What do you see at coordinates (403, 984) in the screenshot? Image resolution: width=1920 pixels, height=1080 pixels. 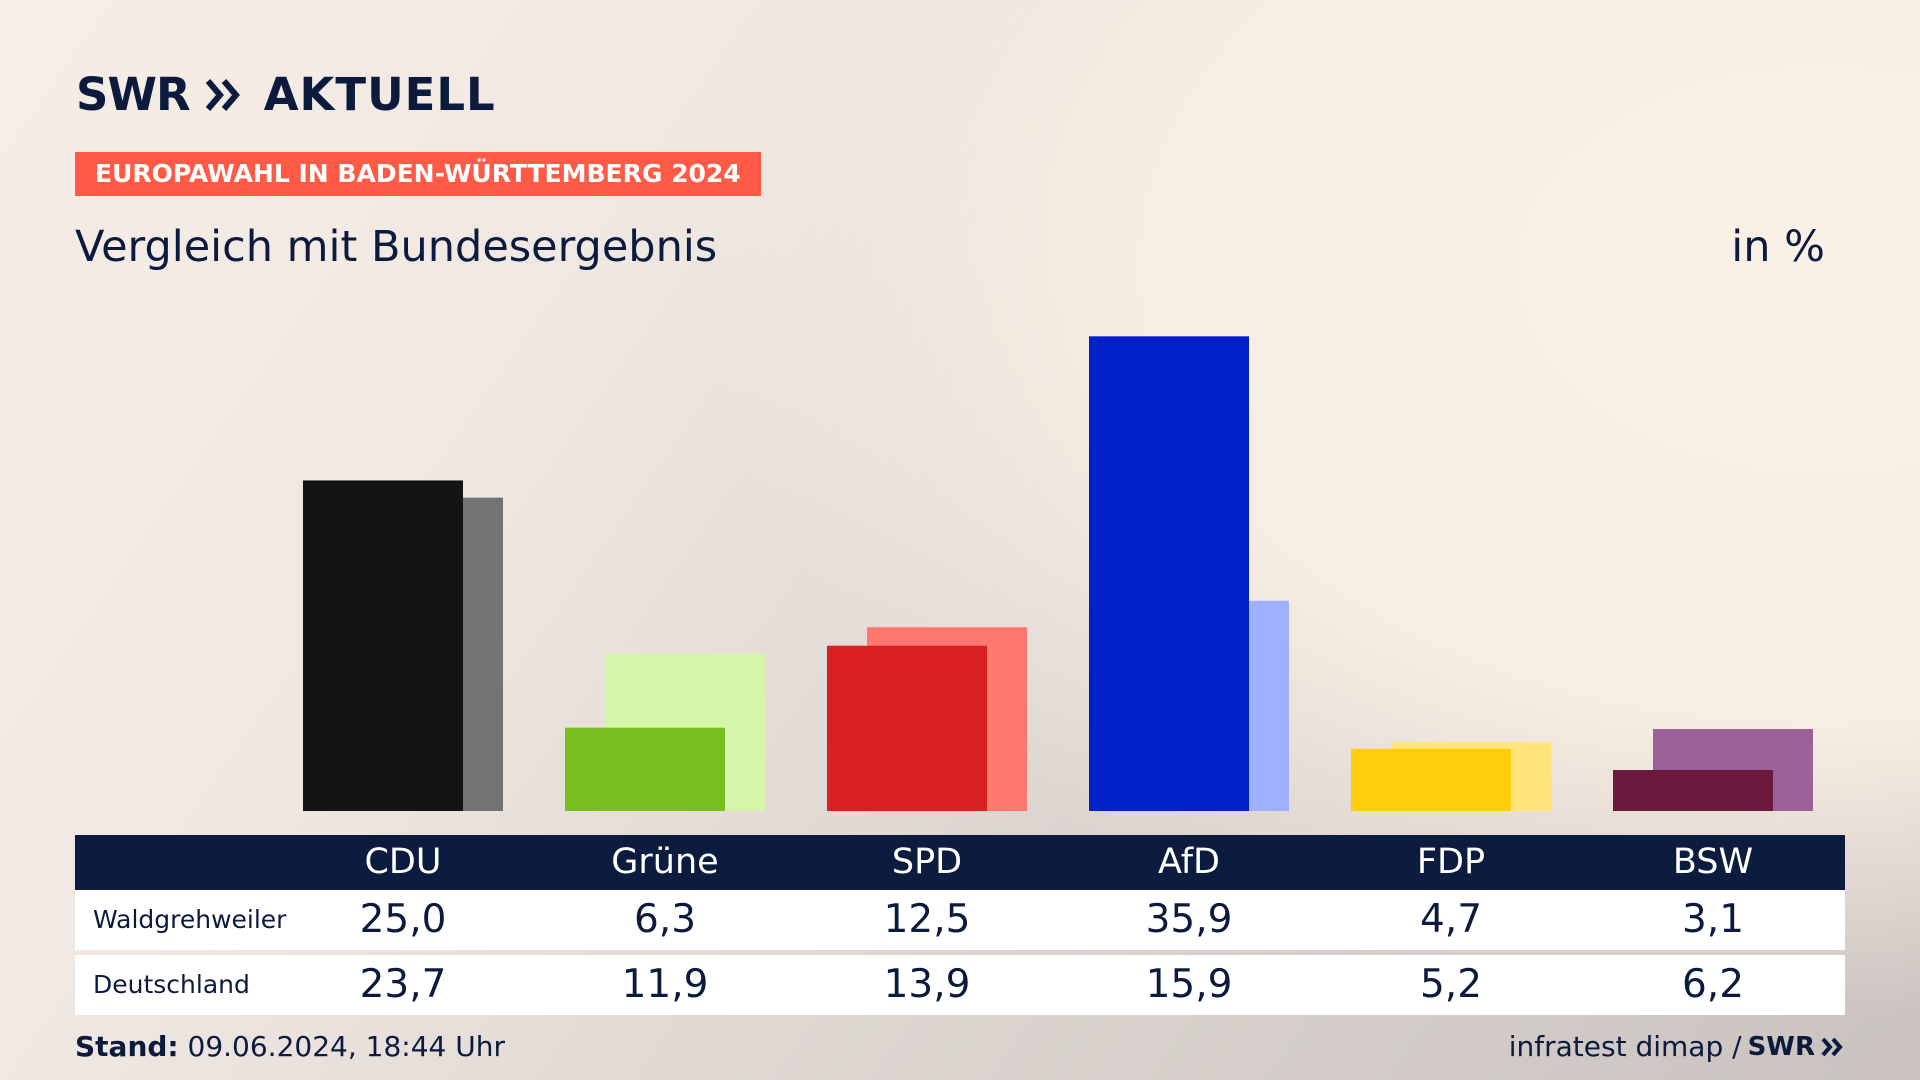 I see `value-deutschland-cdu: 23,7` at bounding box center [403, 984].